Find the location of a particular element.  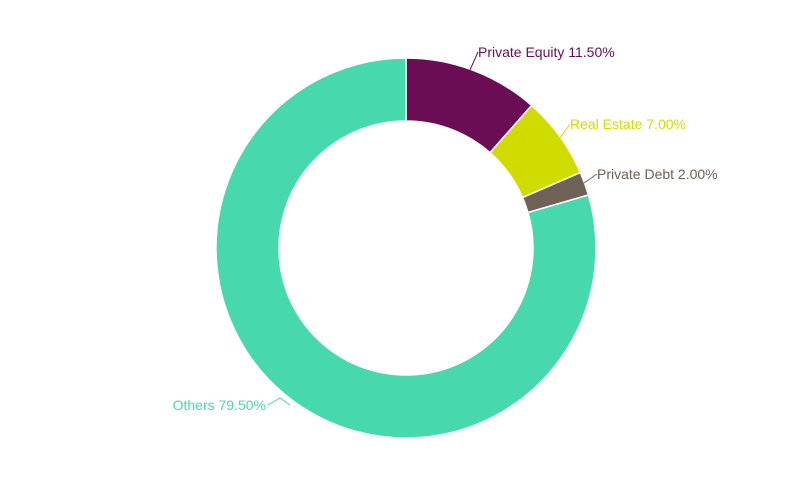

slice-label: Private Equity 11.50% is located at coordinates (546, 52).